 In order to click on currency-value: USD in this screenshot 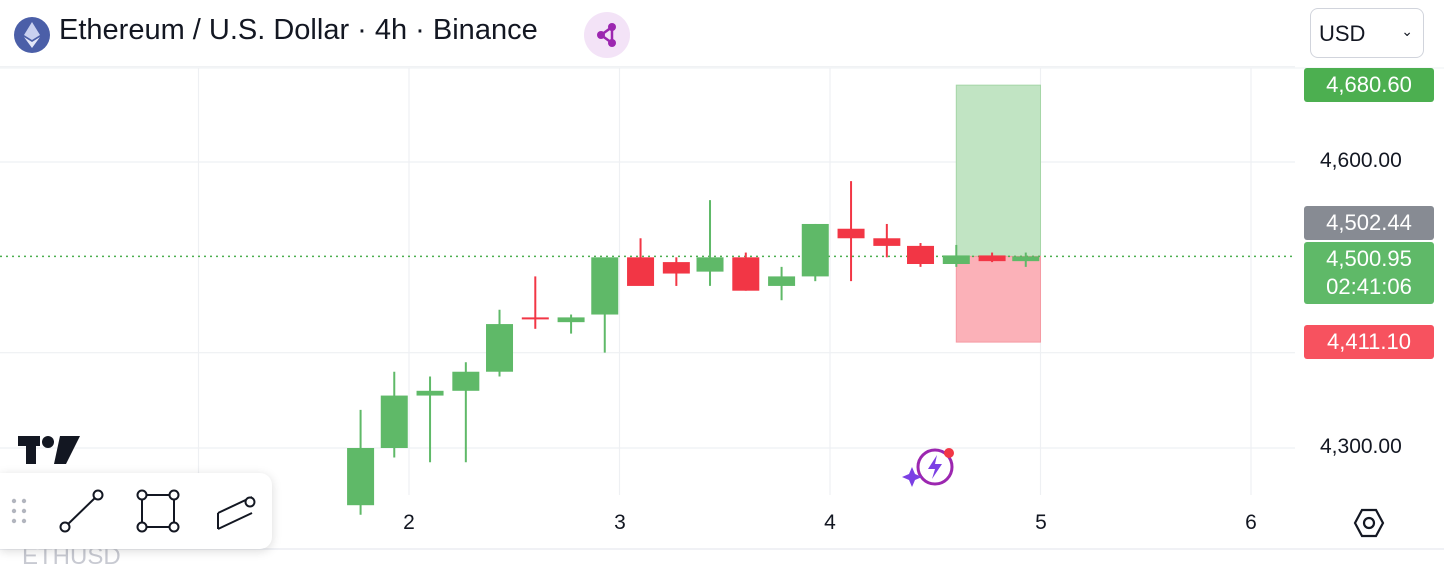, I will do `click(1342, 33)`.